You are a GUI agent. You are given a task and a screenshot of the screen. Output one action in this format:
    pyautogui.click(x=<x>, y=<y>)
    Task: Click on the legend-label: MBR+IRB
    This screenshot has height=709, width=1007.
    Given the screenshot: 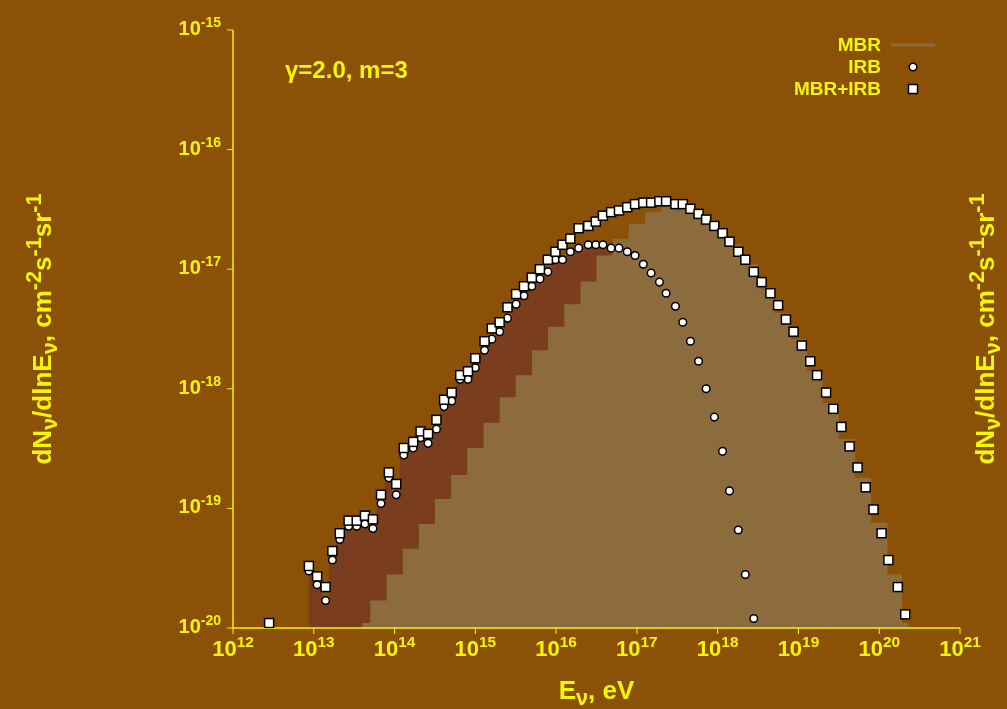 What is the action you would take?
    pyautogui.click(x=837, y=89)
    